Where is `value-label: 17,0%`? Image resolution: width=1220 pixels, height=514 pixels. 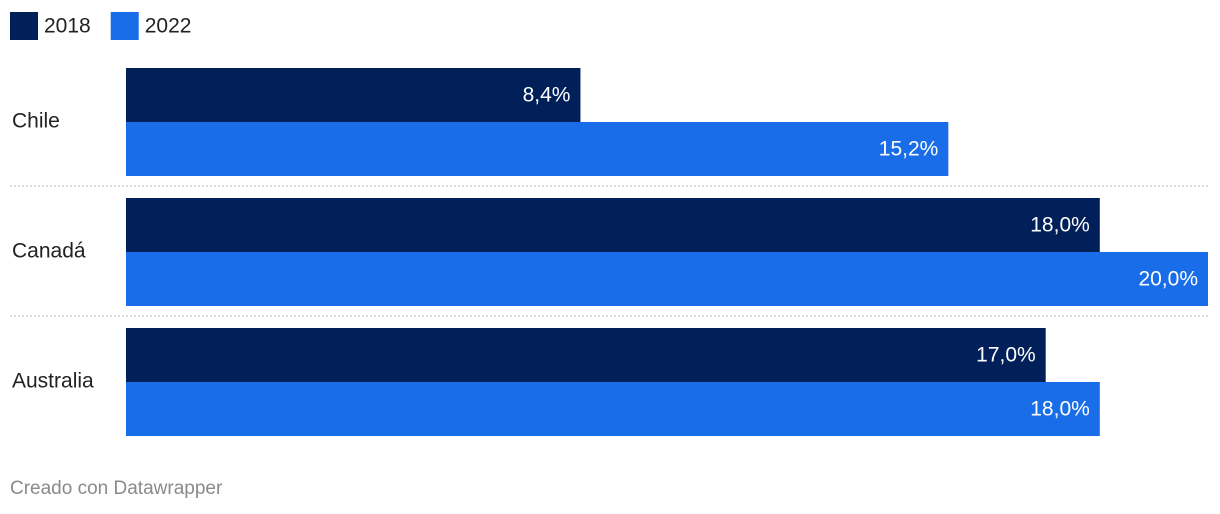 value-label: 17,0% is located at coordinates (1006, 355).